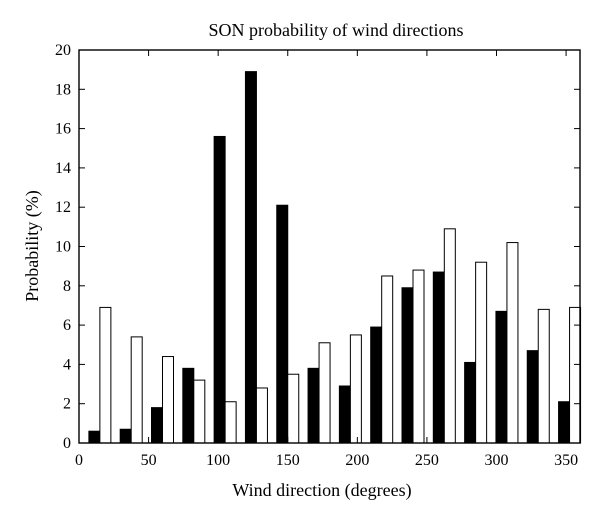  Describe the element at coordinates (336, 30) in the screenshot. I see `chart-title: SON probability of wind directions` at that location.